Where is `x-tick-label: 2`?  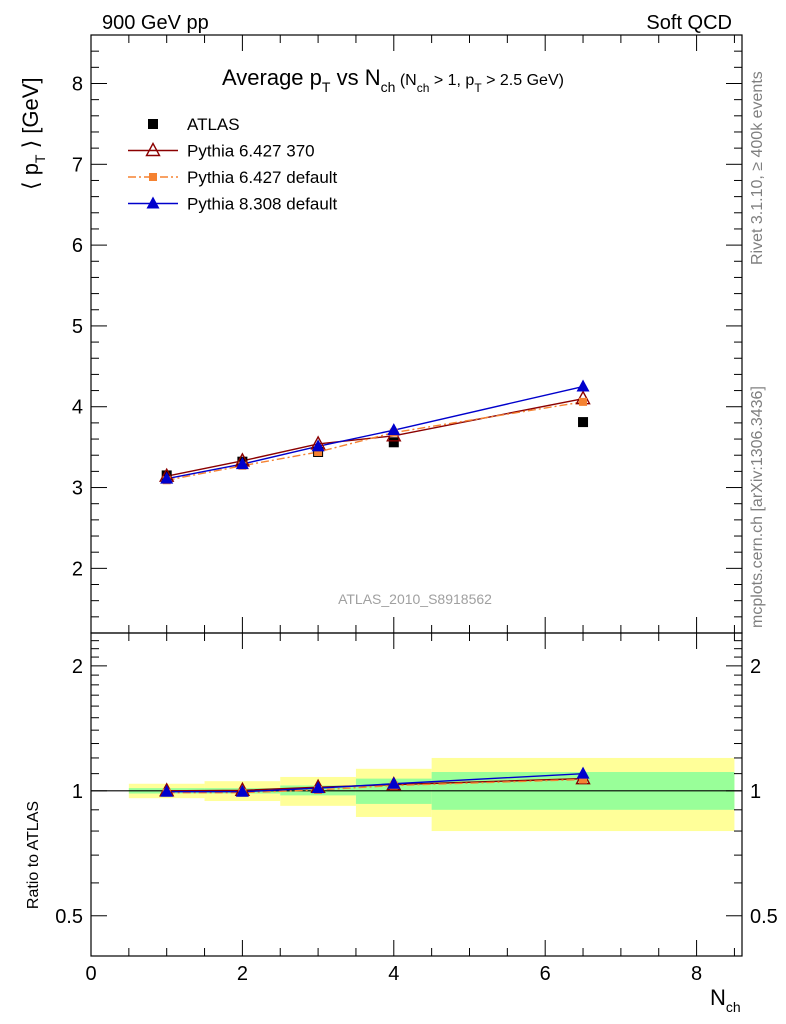 x-tick-label: 2 is located at coordinates (242, 974).